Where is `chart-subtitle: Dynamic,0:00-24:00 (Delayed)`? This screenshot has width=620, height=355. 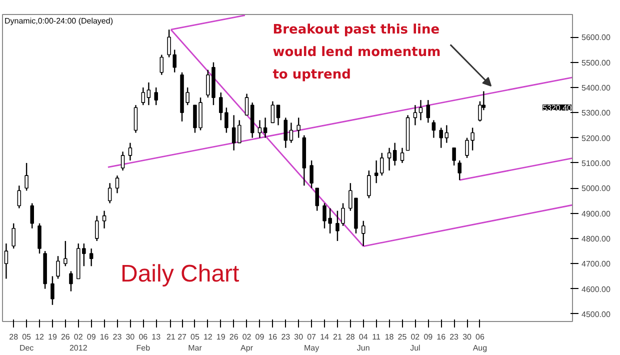
chart-subtitle: Dynamic,0:00-24:00 (Delayed) is located at coordinates (59, 21).